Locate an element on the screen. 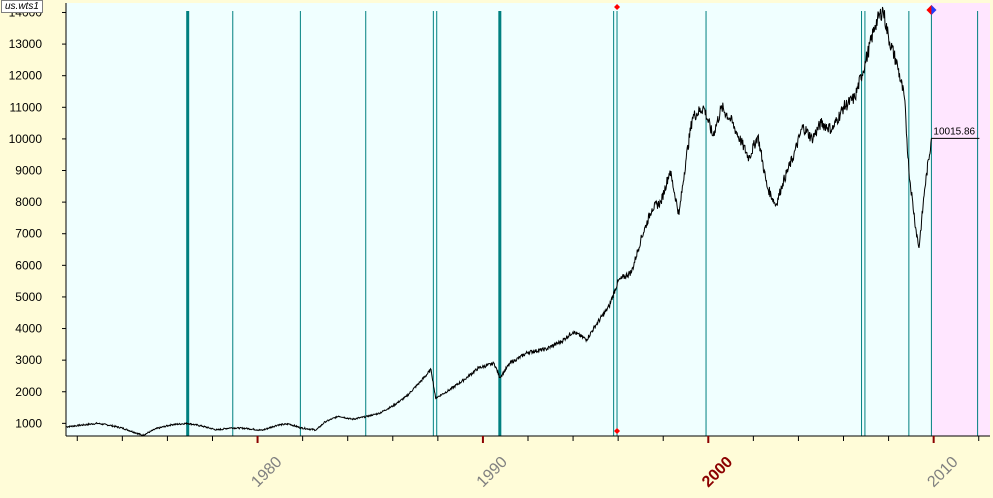  red-marker-top is located at coordinates (617, 7).